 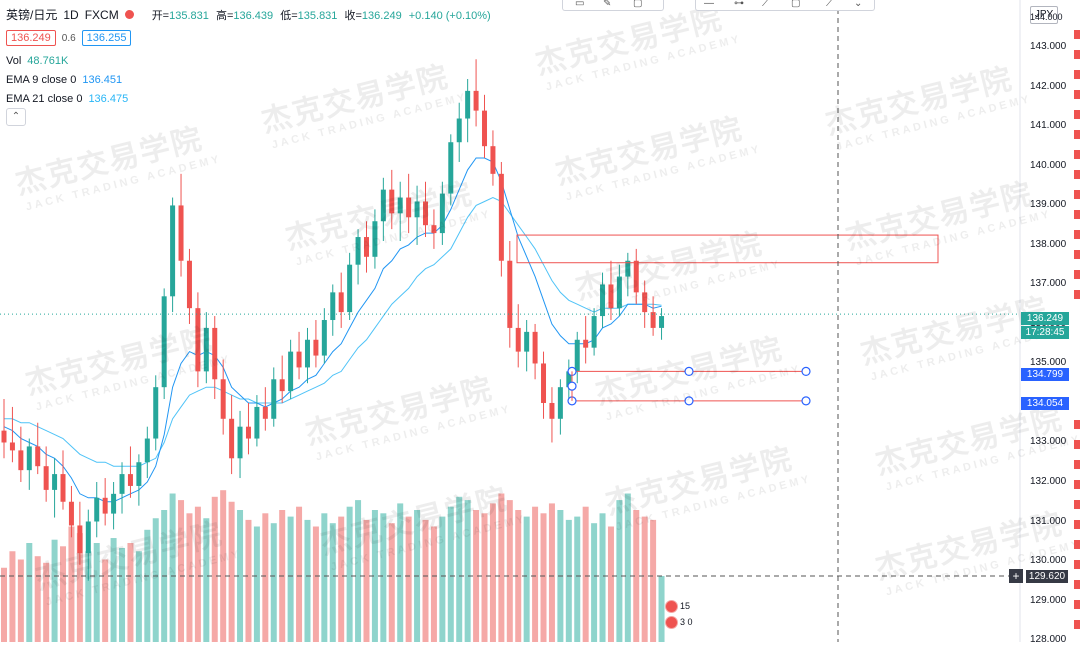 What do you see at coordinates (1048, 47) in the screenshot?
I see `price-axis-tick: 143.000` at bounding box center [1048, 47].